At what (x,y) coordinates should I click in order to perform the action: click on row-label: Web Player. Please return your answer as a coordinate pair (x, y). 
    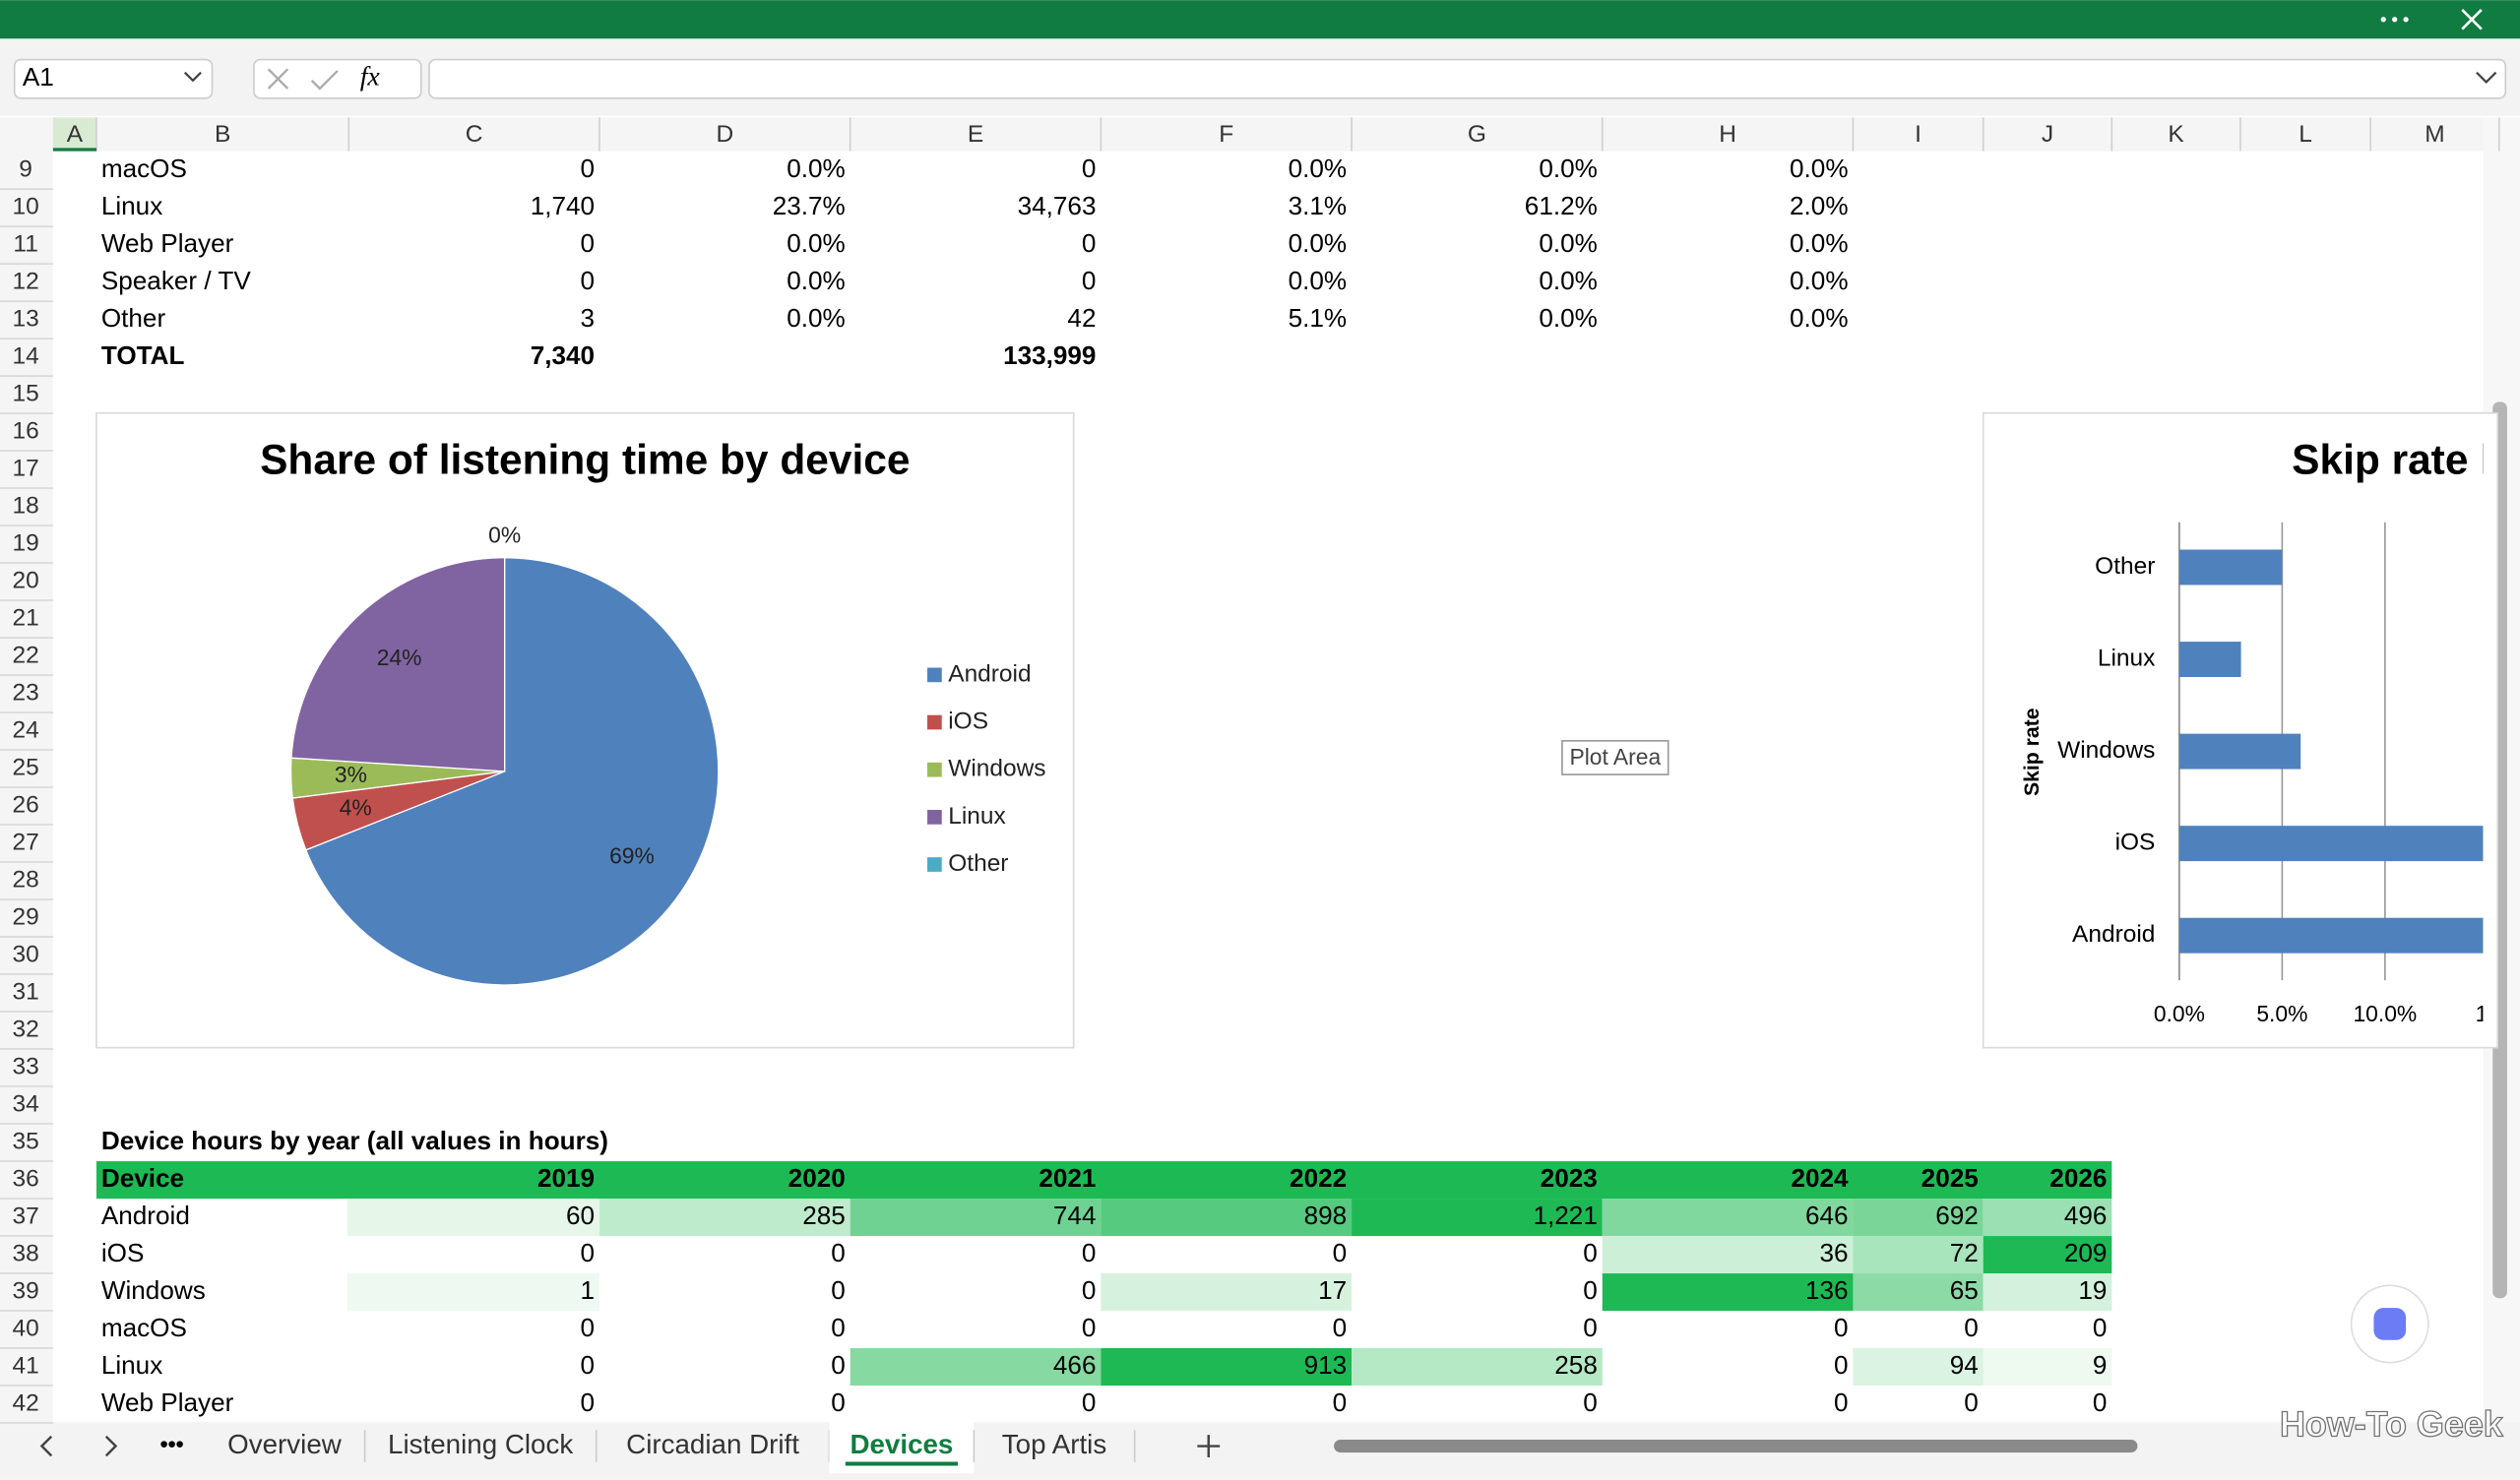
    Looking at the image, I should click on (167, 243).